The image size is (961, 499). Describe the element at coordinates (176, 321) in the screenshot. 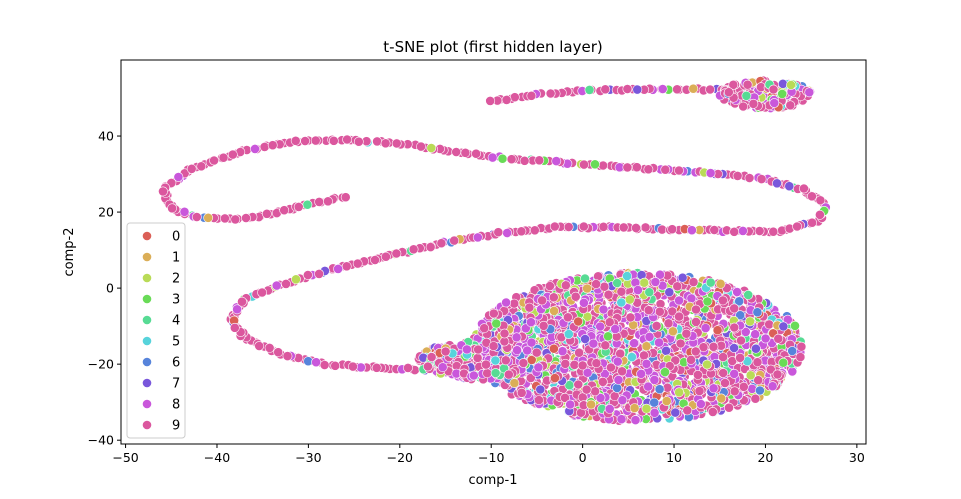

I see `legend-label: 4` at that location.